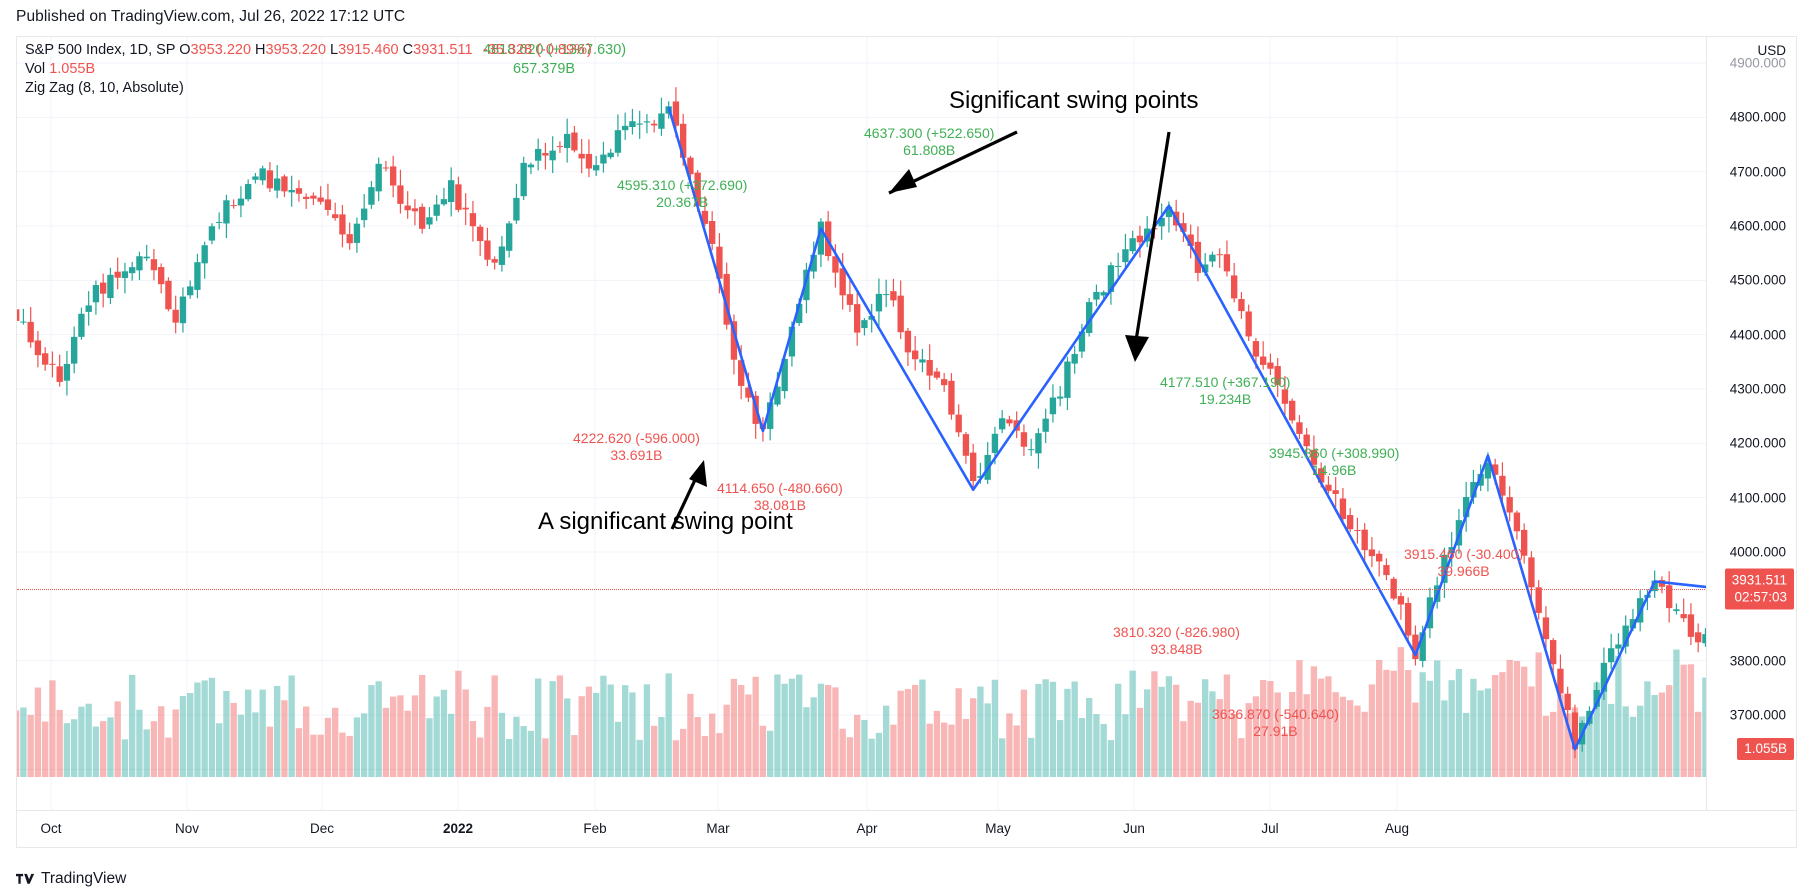 Image resolution: width=1813 pixels, height=896 pixels. Describe the element at coordinates (906, 828) in the screenshot. I see `time-scale: Oct Nov Dec 2022 Feb Mar Apr May Jun Jul Aug` at that location.